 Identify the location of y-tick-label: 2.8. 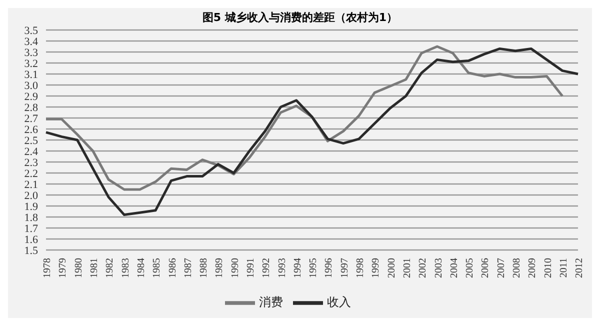
(31, 108).